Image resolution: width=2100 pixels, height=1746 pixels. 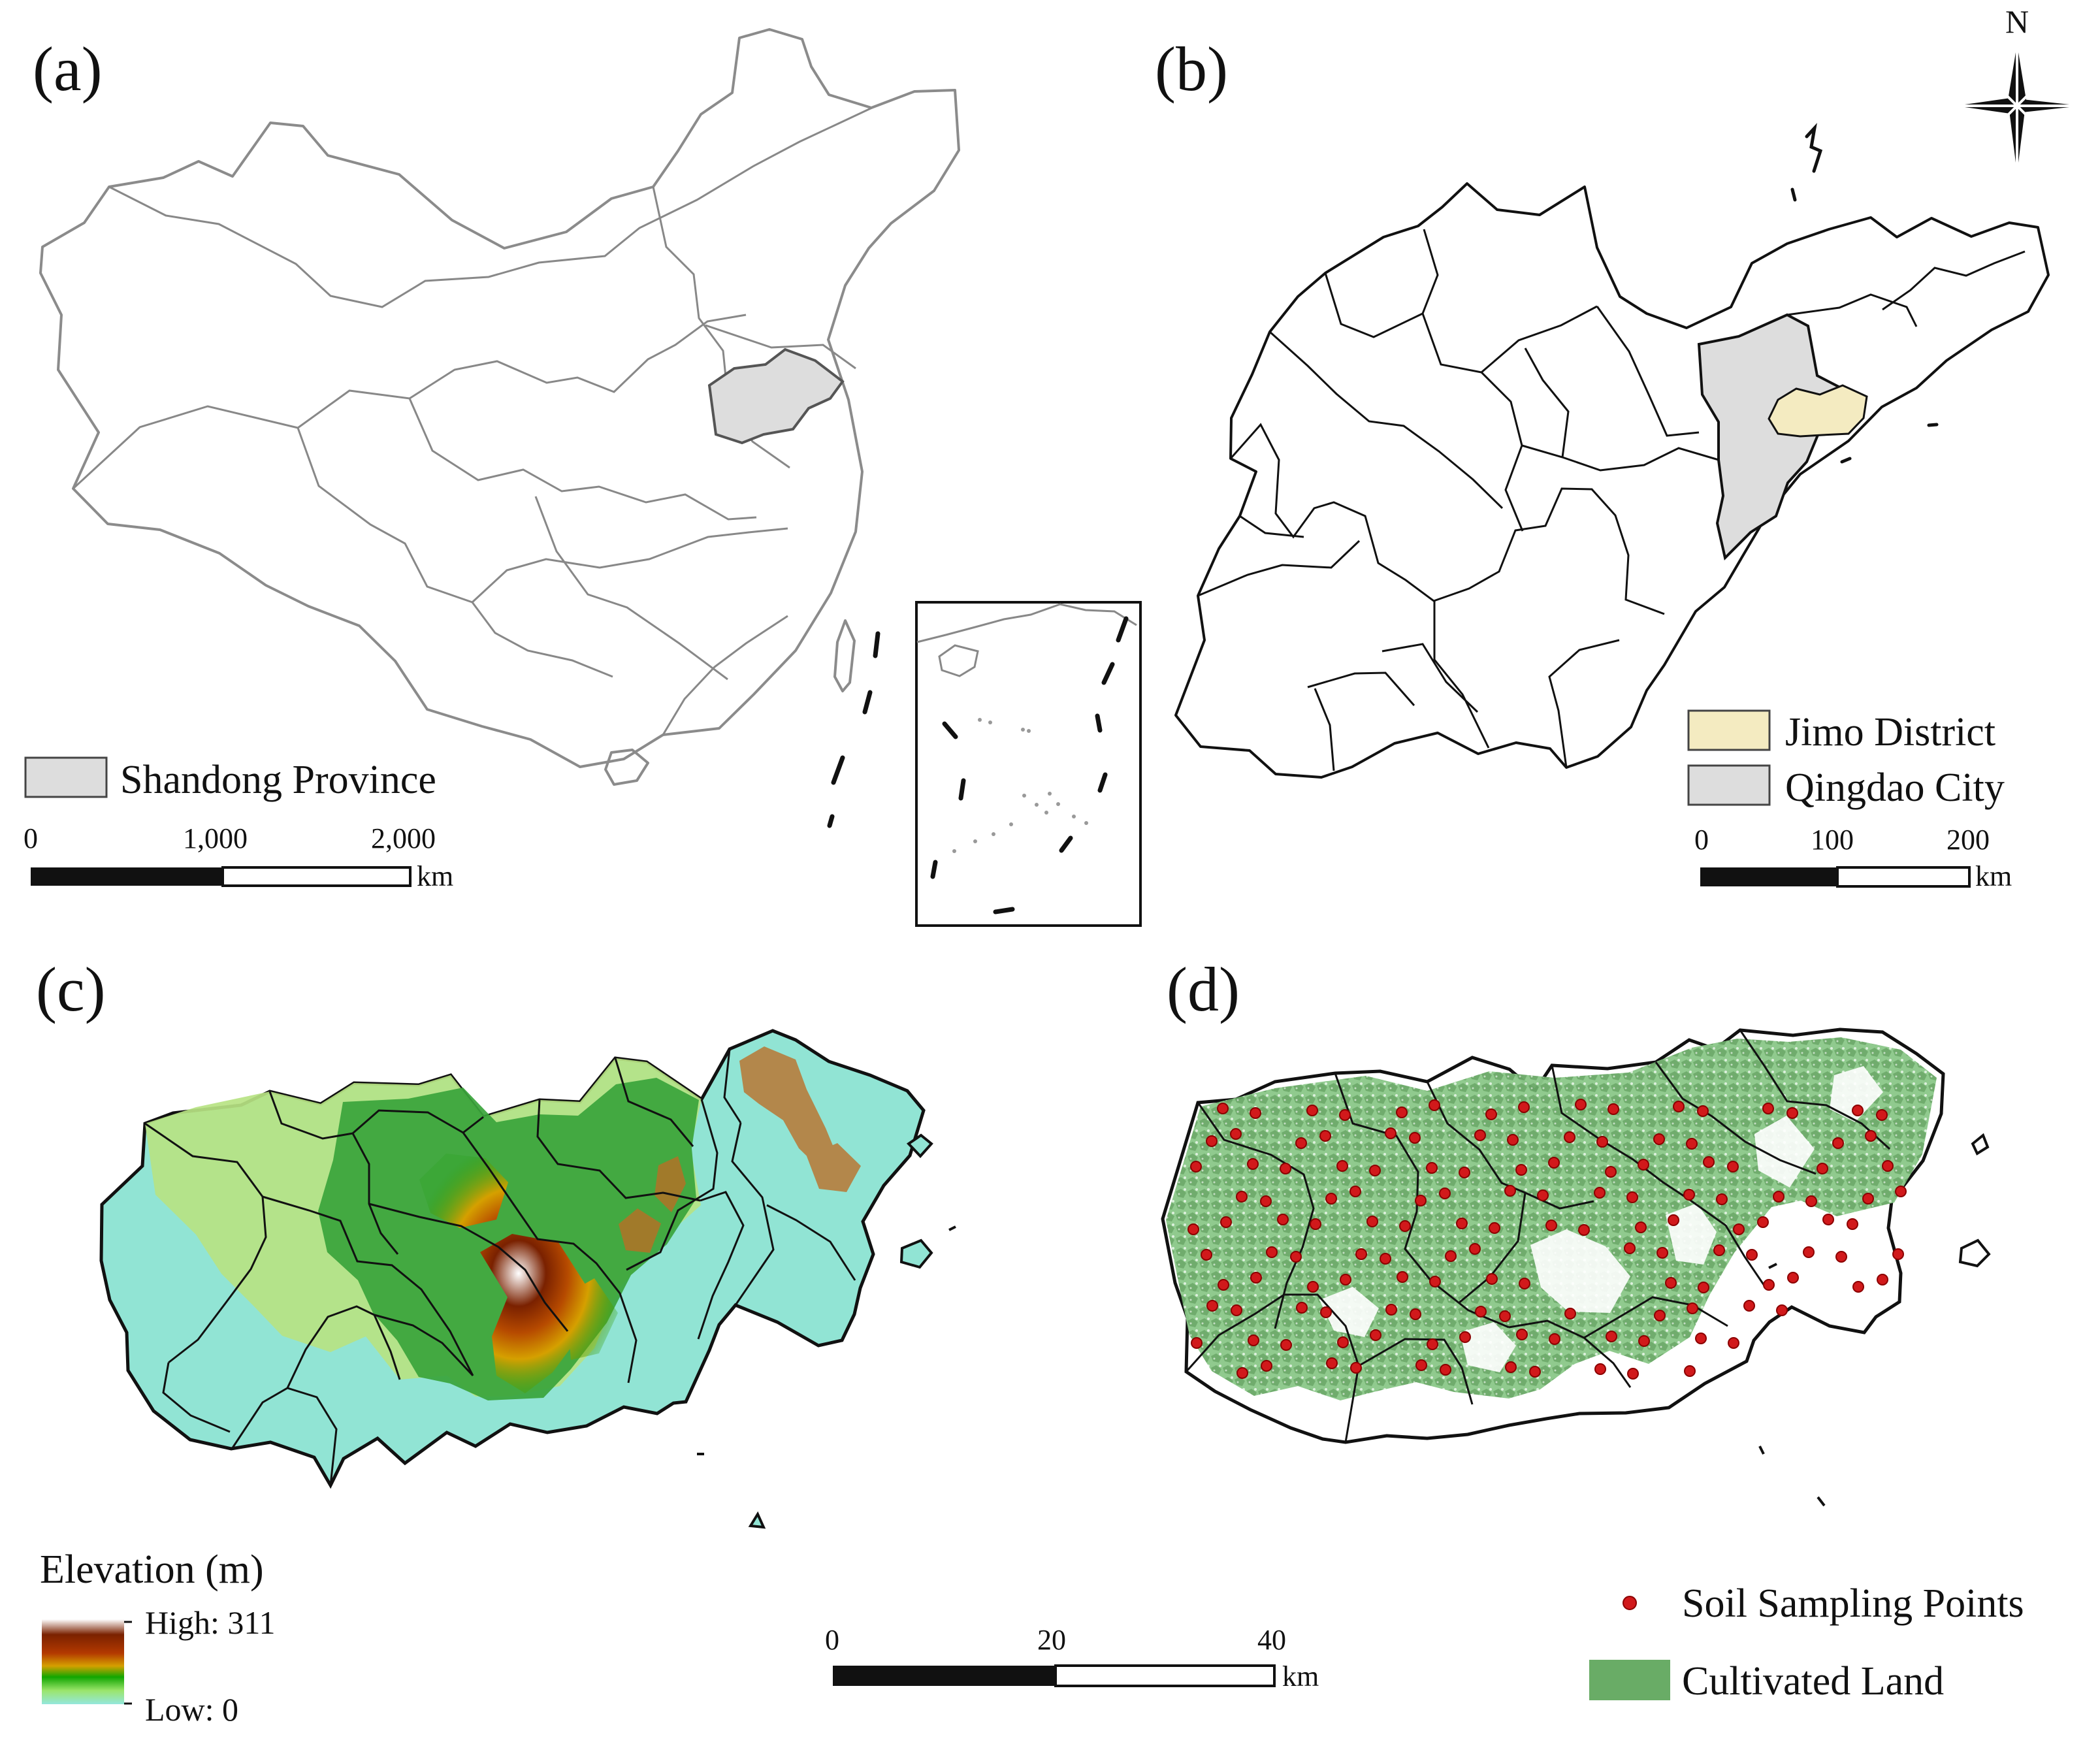 What do you see at coordinates (1020, 785) in the screenshot?
I see `inset-islands` at bounding box center [1020, 785].